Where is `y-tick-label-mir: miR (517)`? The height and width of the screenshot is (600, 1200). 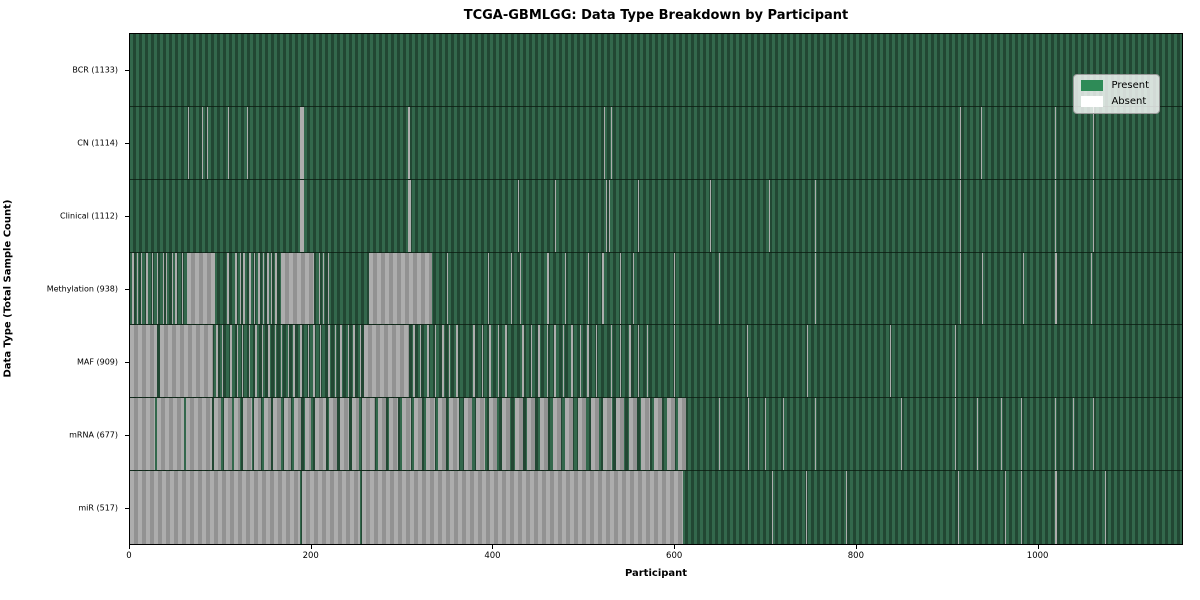
y-tick-label-mir: miR (517) is located at coordinates (98, 508).